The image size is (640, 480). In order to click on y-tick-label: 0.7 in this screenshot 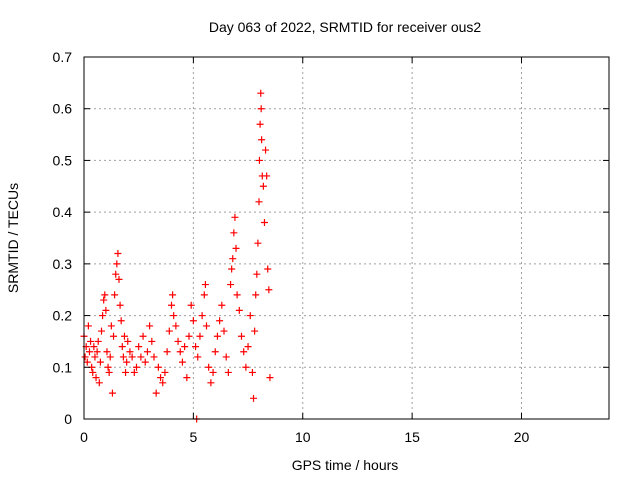, I will do `click(63, 57)`.